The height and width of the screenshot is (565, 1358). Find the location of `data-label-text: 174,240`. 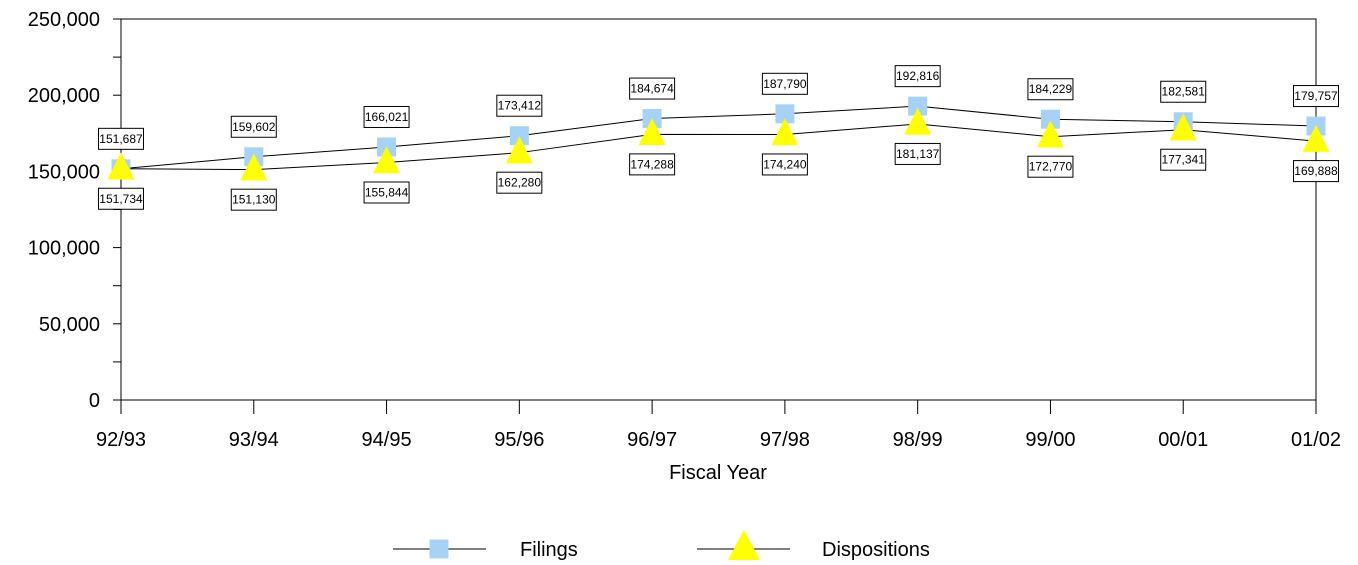

data-label-text: 174,240 is located at coordinates (785, 164).